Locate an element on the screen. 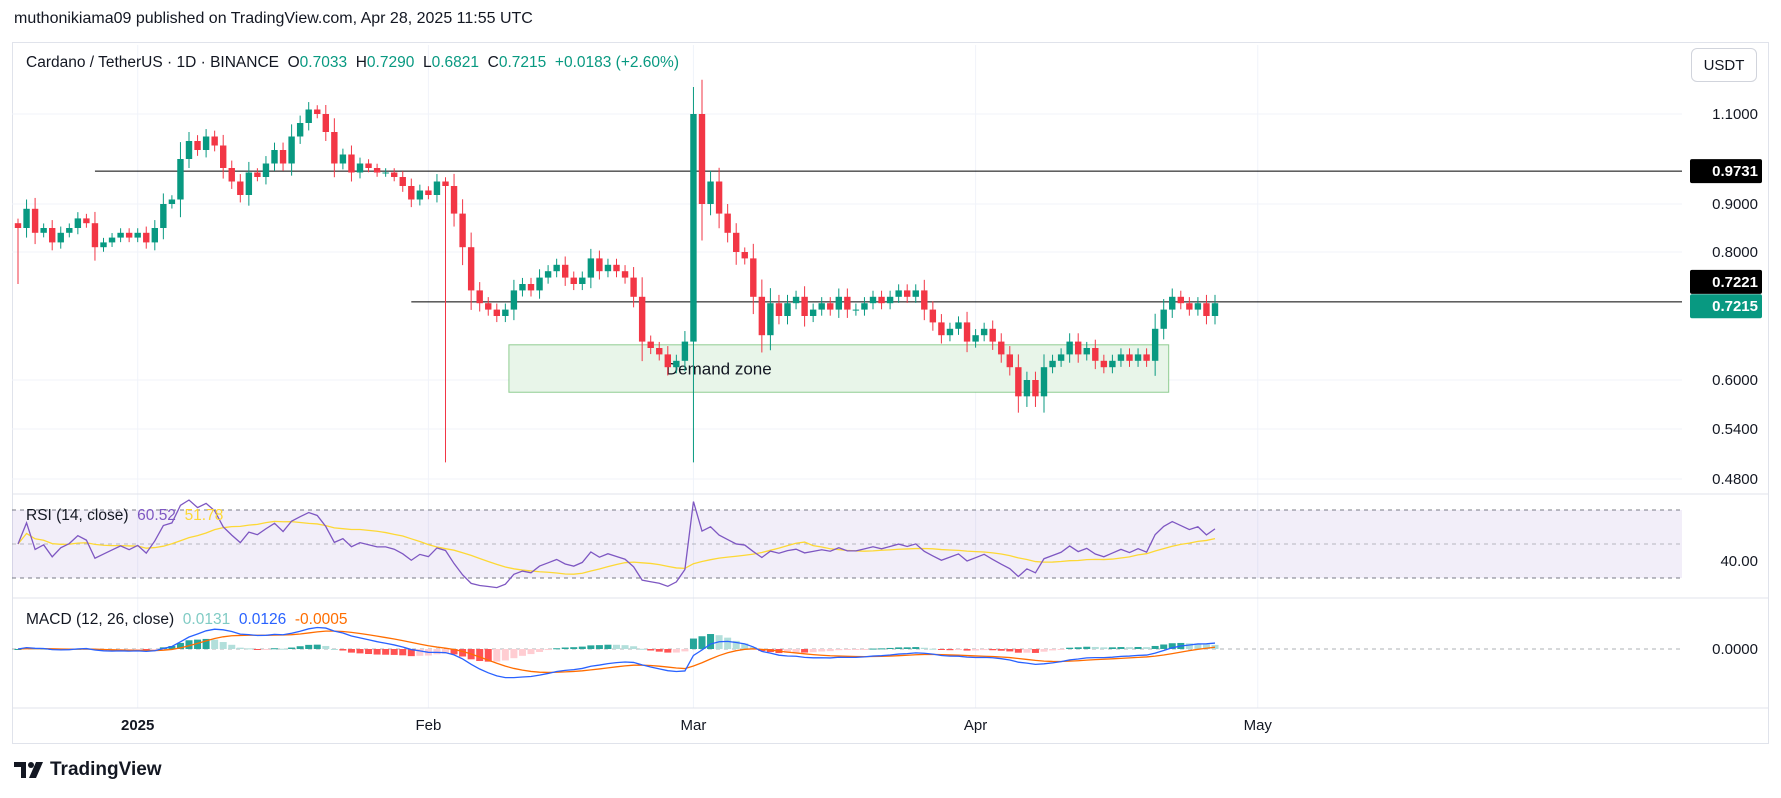 This screenshot has height=798, width=1781. horizontal-lines is located at coordinates (888, 236).